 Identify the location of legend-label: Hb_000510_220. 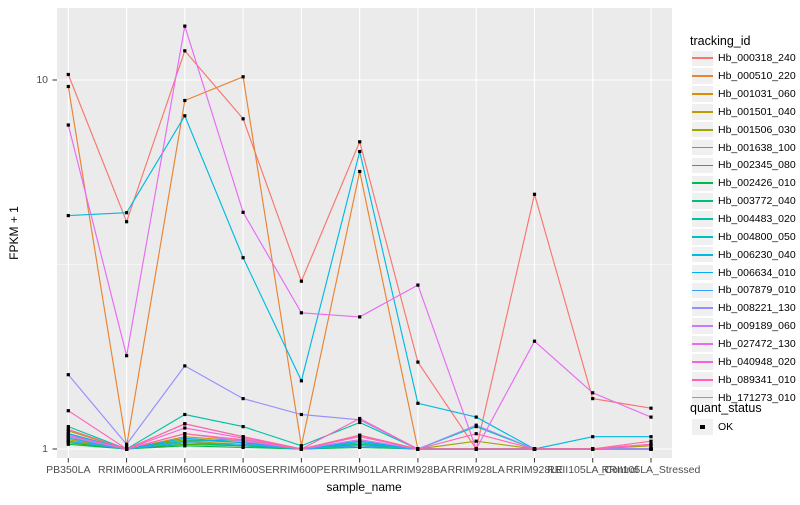
(757, 76).